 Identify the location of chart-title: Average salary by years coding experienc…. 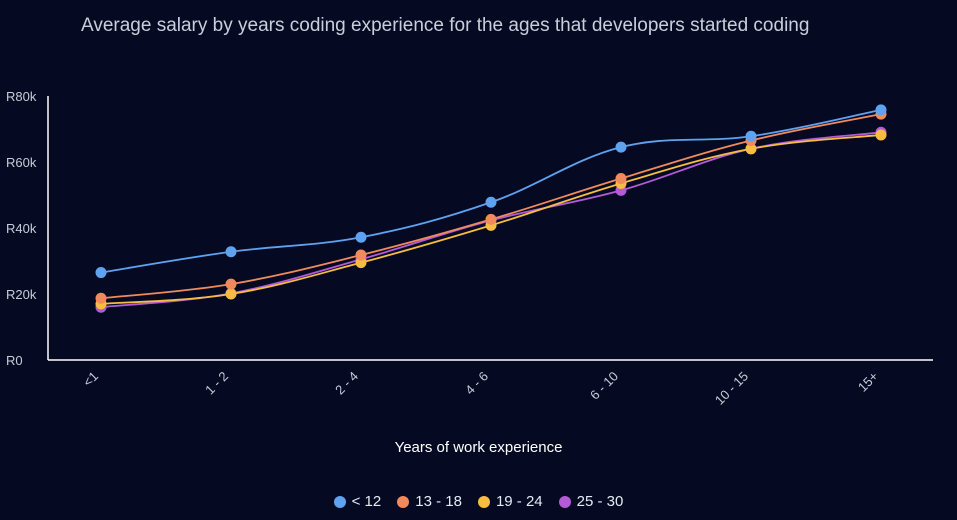
(445, 25).